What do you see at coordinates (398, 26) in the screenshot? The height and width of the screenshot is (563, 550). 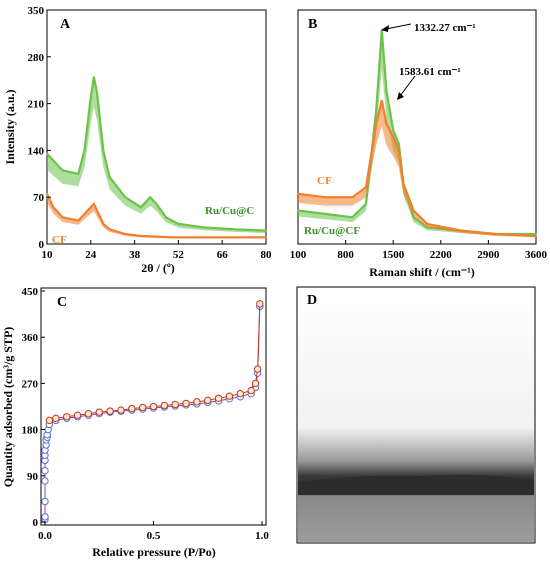 I see `peak1-arrow` at bounding box center [398, 26].